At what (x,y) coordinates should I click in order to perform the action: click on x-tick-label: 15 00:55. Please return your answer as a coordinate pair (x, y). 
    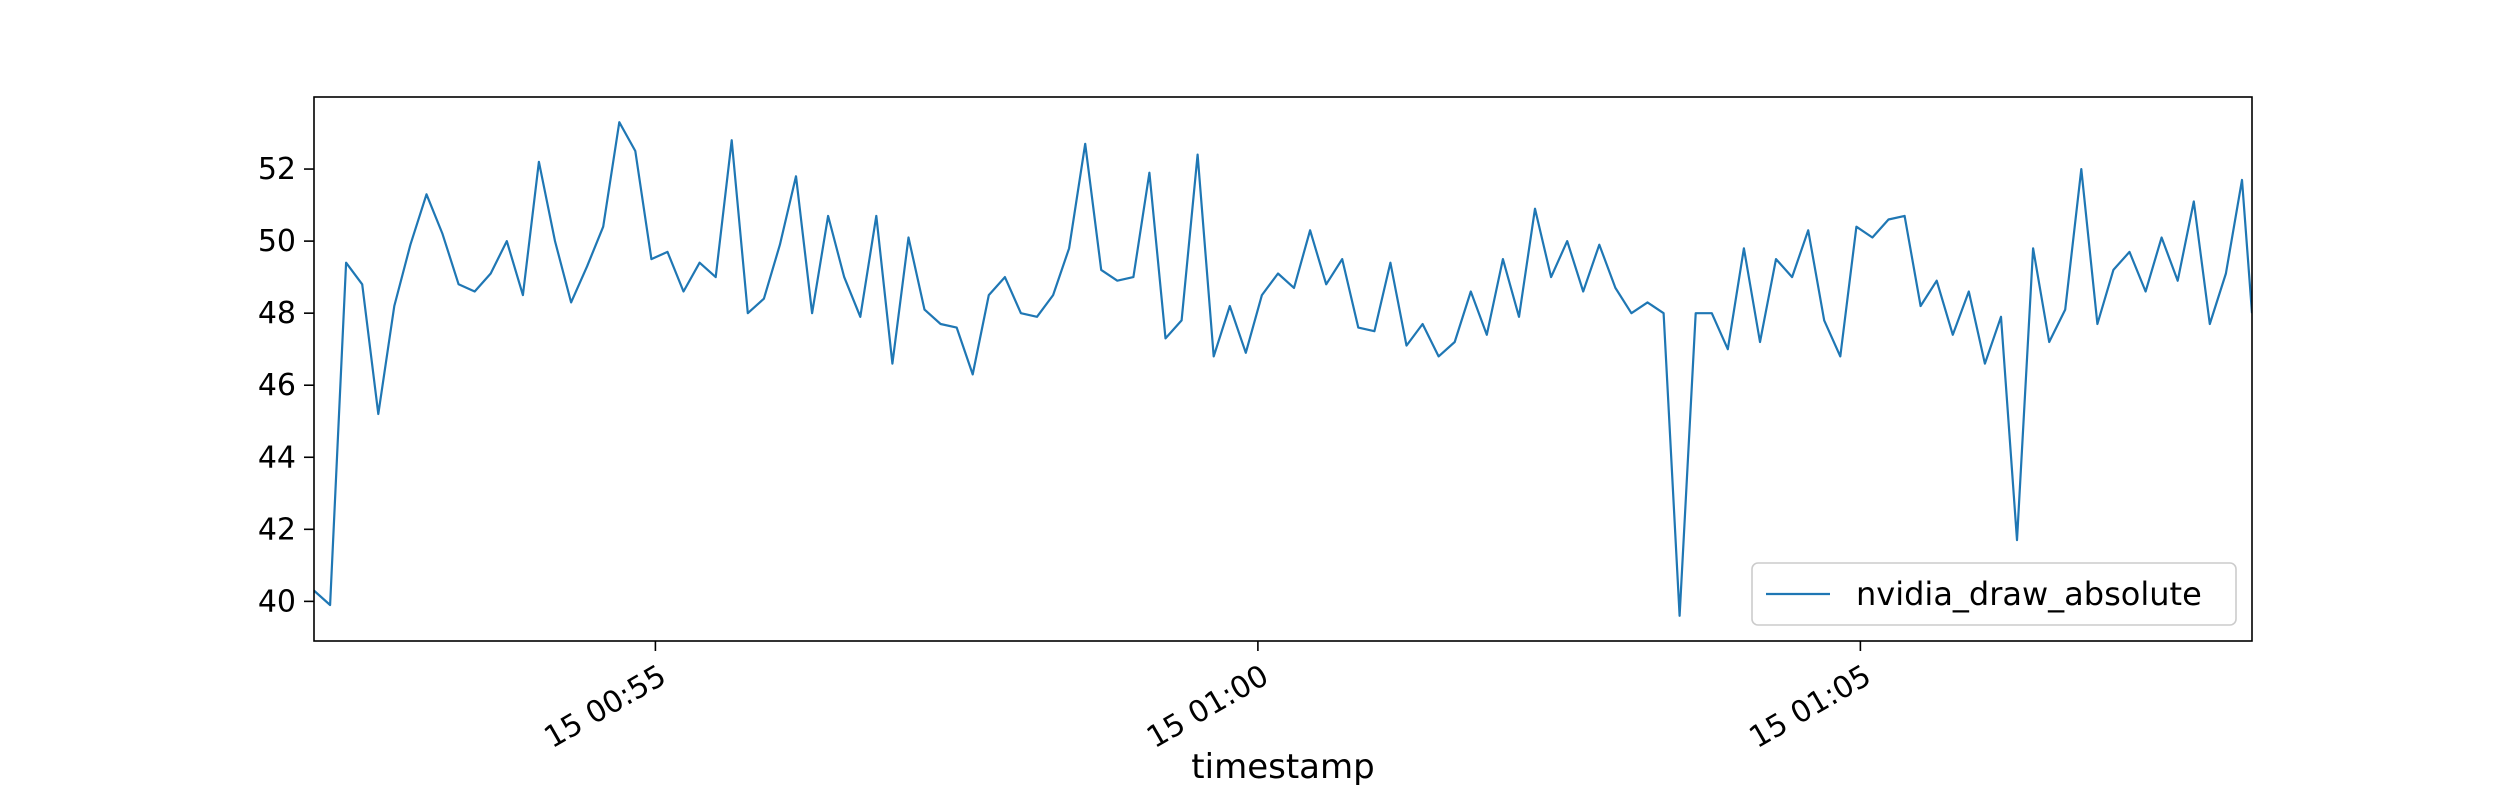
    Looking at the image, I should click on (606, 706).